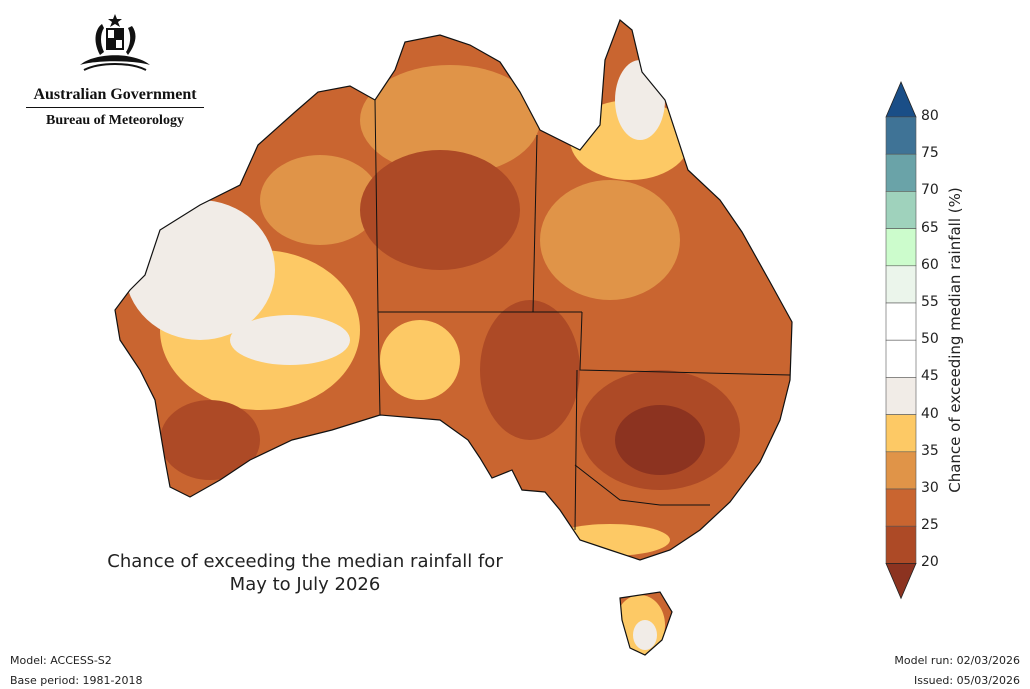 The width and height of the screenshot is (1030, 689). I want to click on base-period-label: Base period: 1981-2018, so click(76, 680).